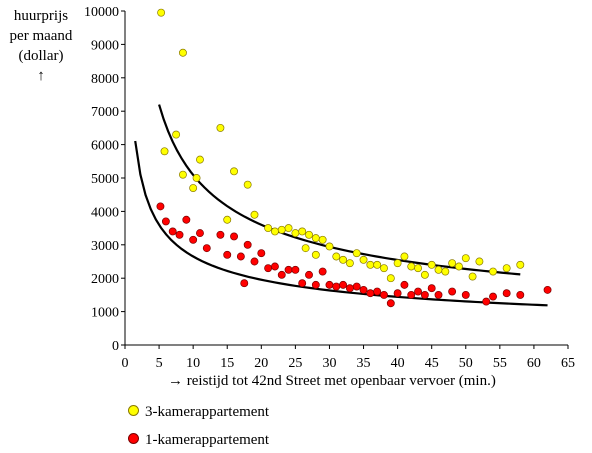 The image size is (592, 453). What do you see at coordinates (133, 411) in the screenshot?
I see `legend-marker-yellow` at bounding box center [133, 411].